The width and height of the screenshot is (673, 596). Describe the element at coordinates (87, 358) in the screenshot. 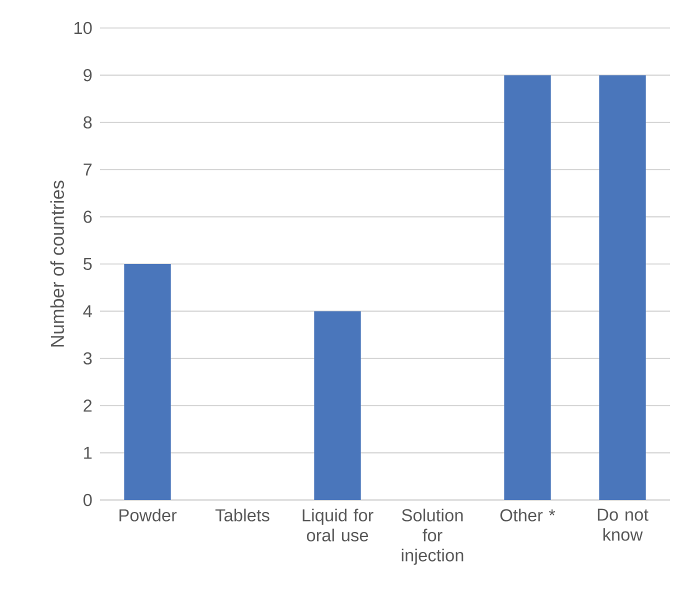

I see `y-tick-label: 3` at that location.